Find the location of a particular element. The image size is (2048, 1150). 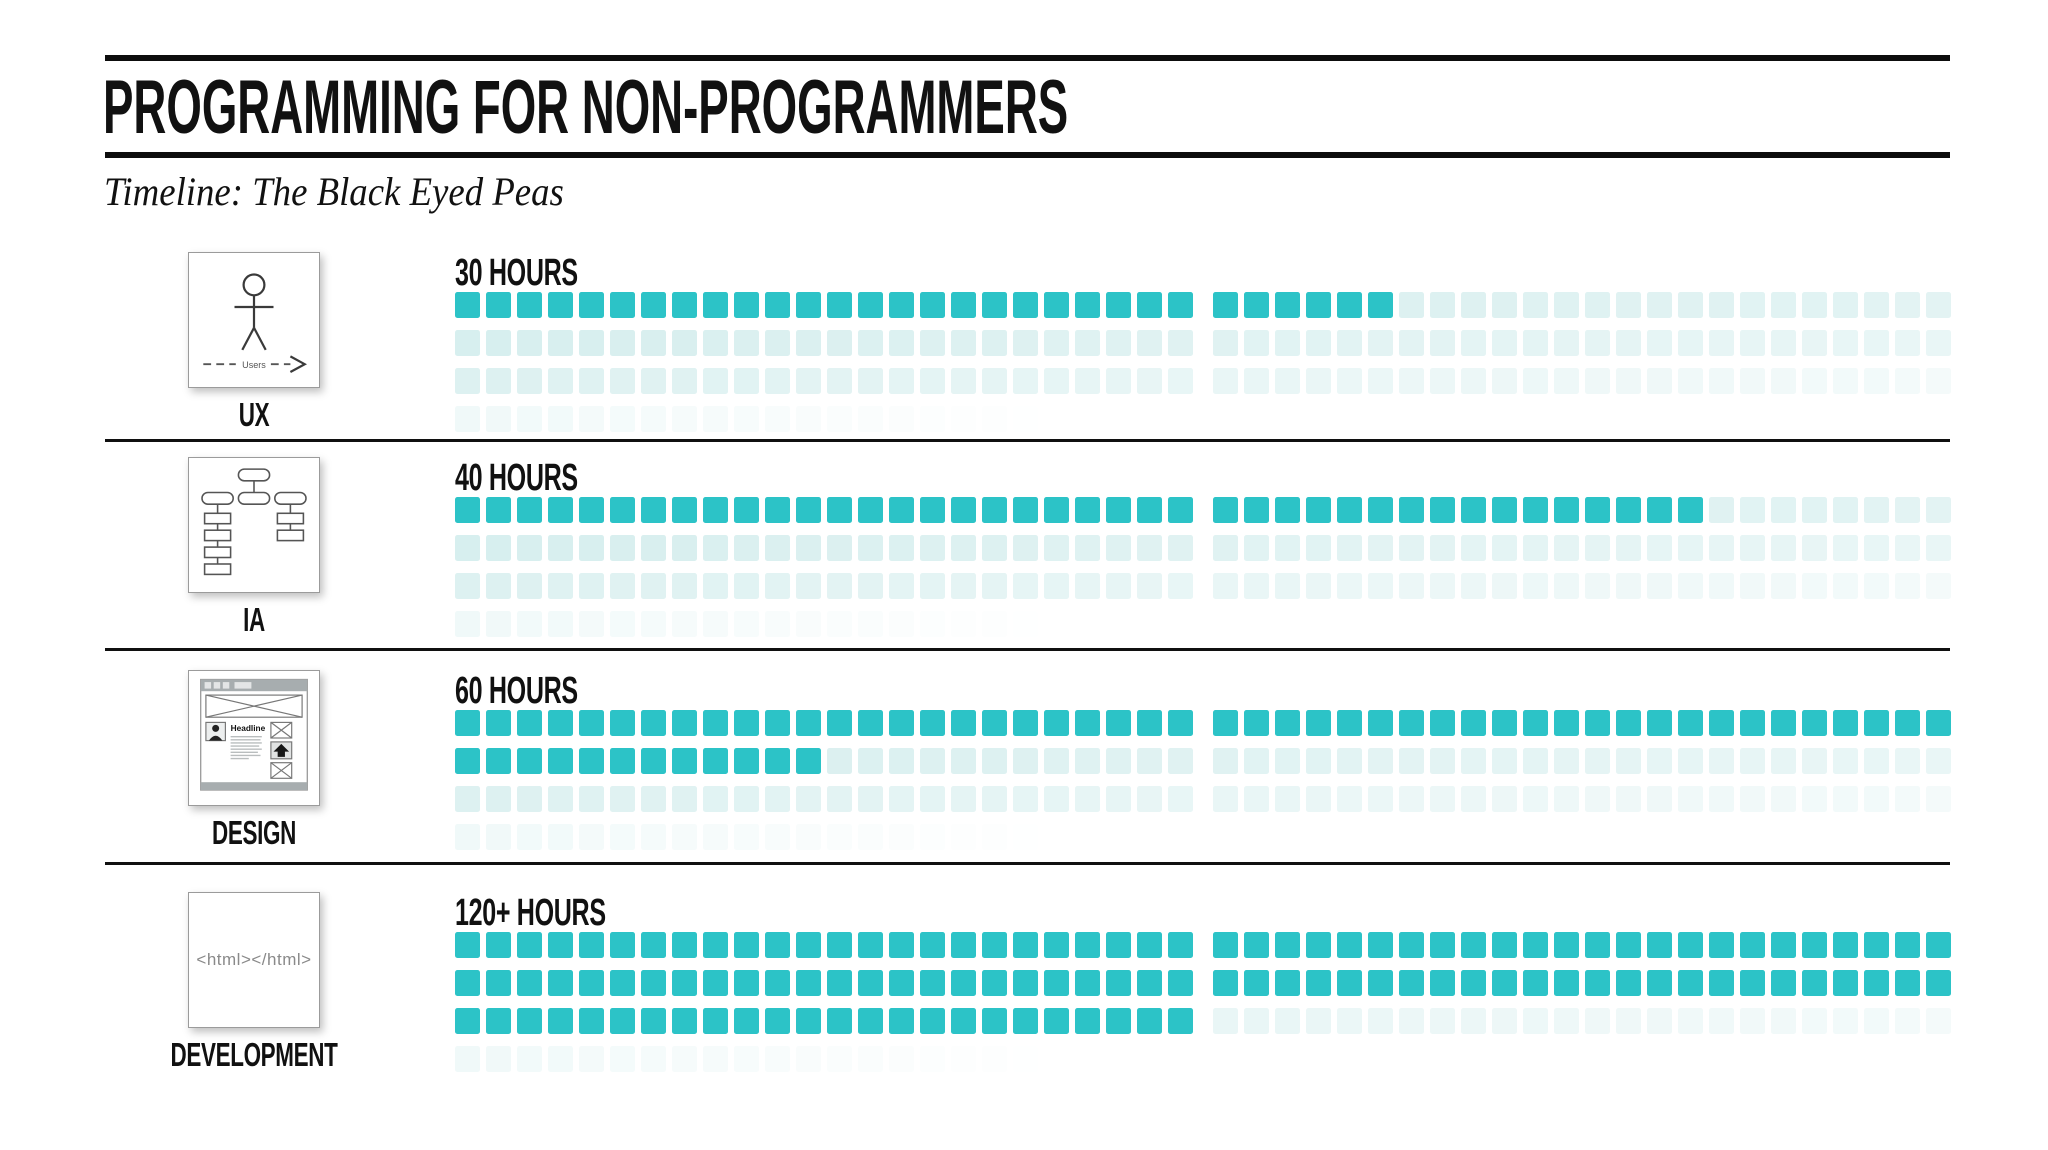

section-divider is located at coordinates (1027, 440).